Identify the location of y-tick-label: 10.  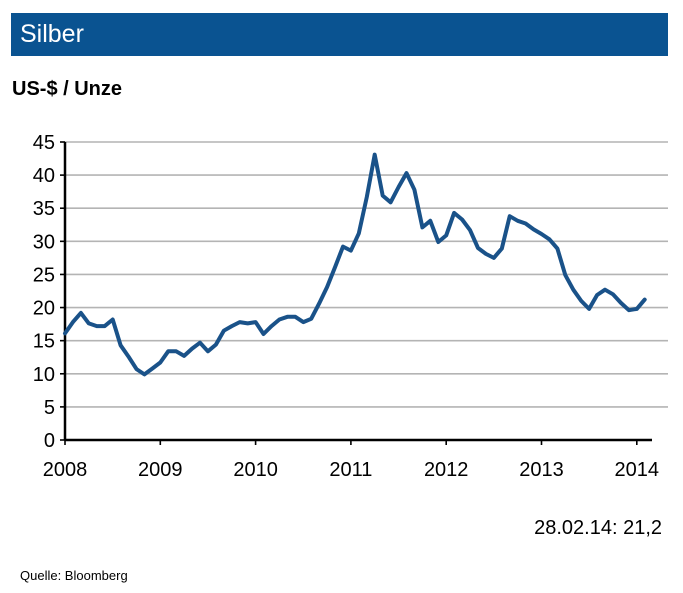
(44, 375).